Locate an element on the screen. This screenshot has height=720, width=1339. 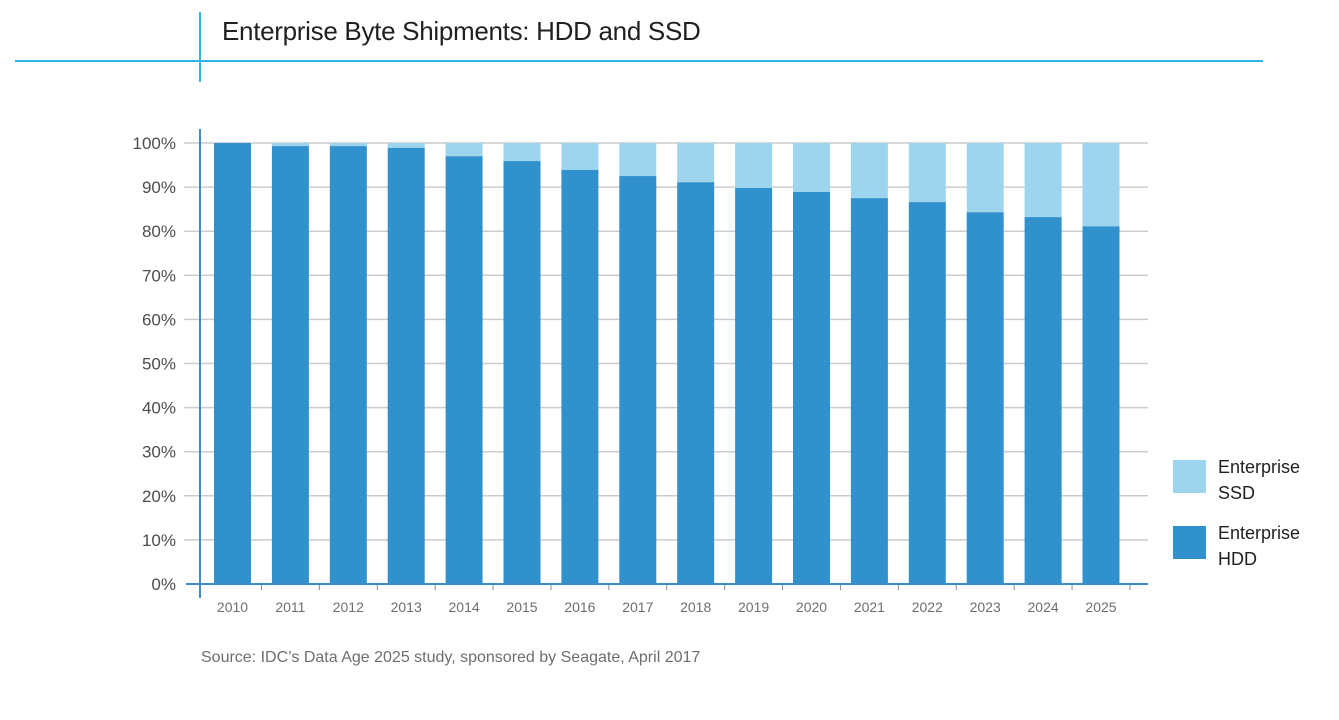
x-tick-label: 2024 is located at coordinates (1043, 607).